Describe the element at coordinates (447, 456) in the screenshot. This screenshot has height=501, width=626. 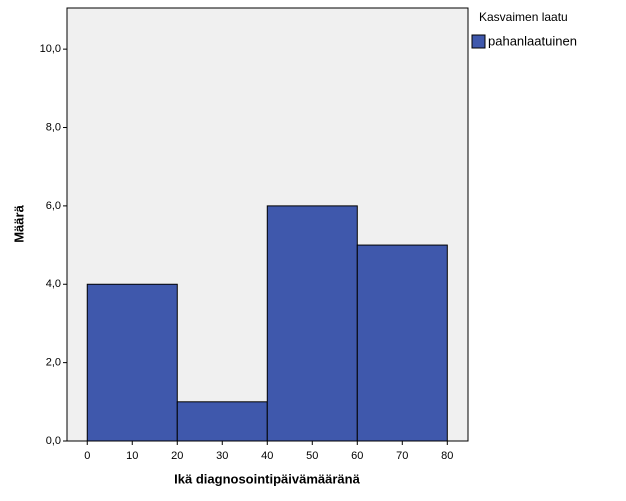
I see `x-tick-label: 80` at that location.